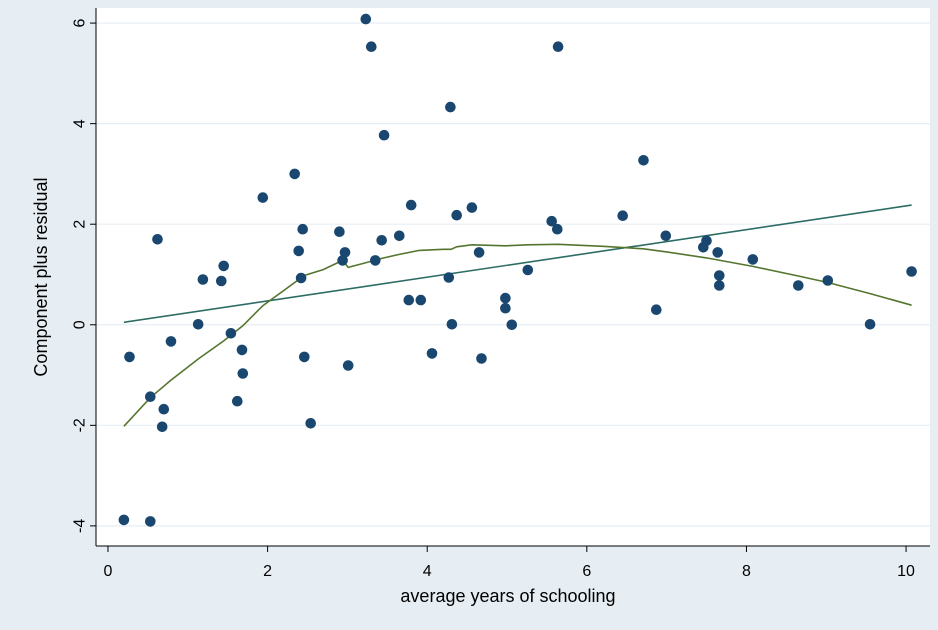 The height and width of the screenshot is (630, 938). I want to click on y-axis-title: Component plus residual, so click(41, 276).